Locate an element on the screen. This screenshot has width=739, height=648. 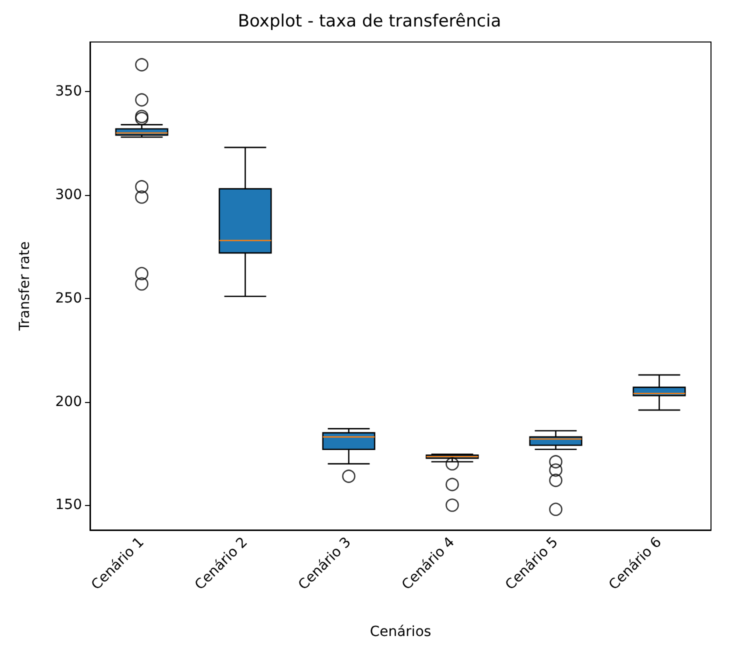
y-tick-label: 150 is located at coordinates (68, 505).